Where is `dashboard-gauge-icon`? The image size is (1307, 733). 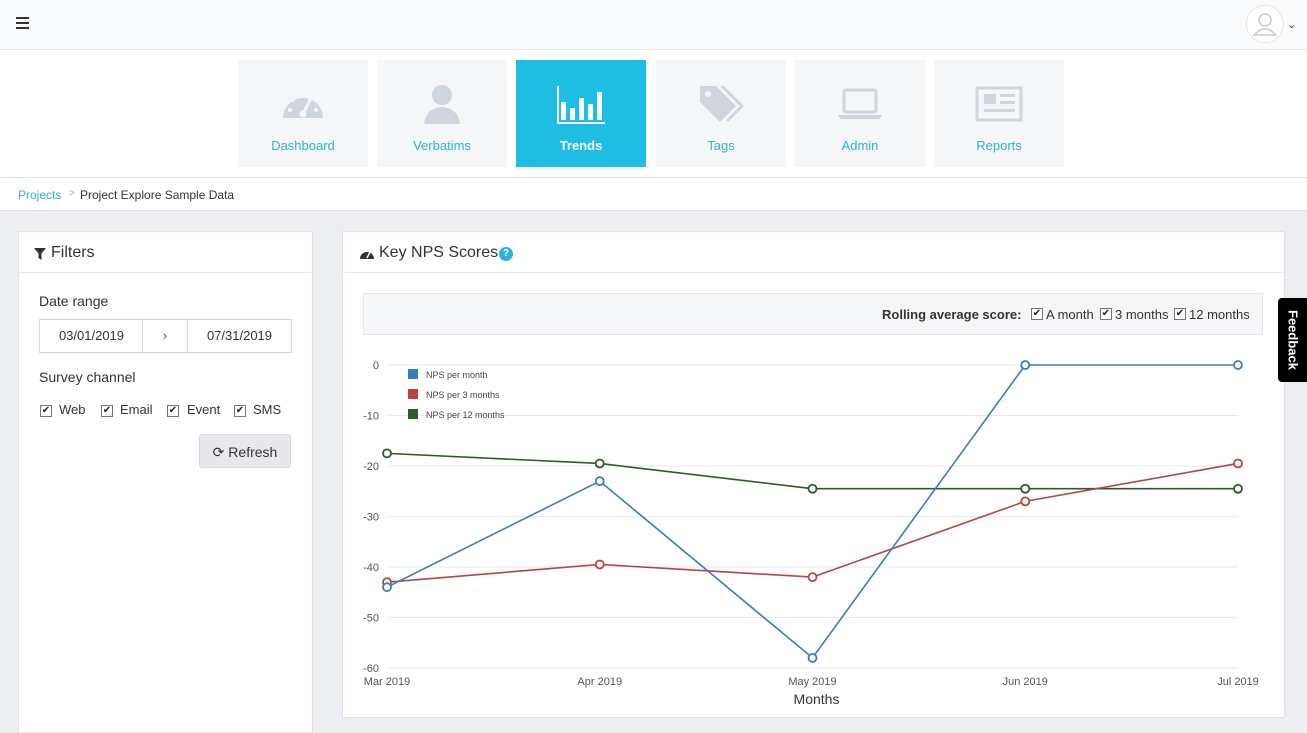 dashboard-gauge-icon is located at coordinates (367, 255).